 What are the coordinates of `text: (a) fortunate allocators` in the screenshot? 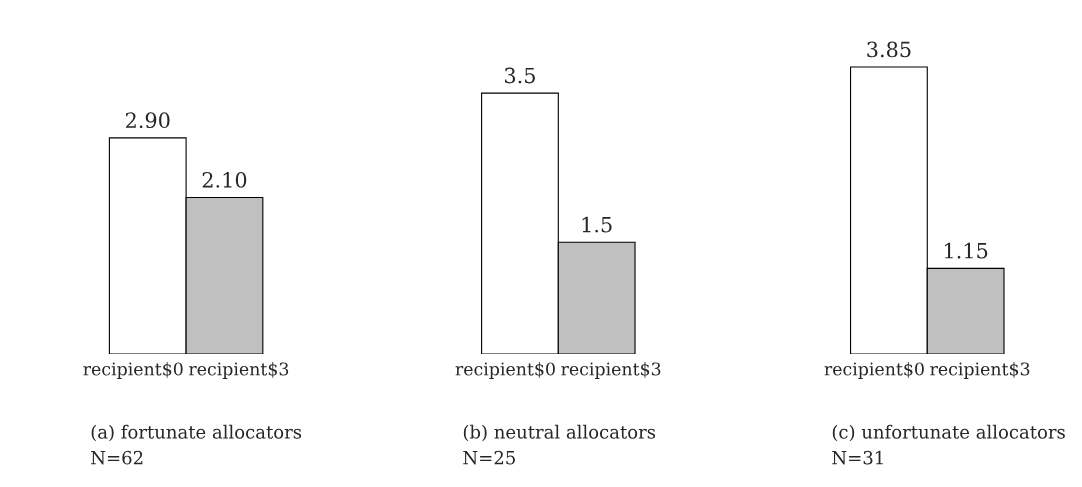 It's located at (196, 433).